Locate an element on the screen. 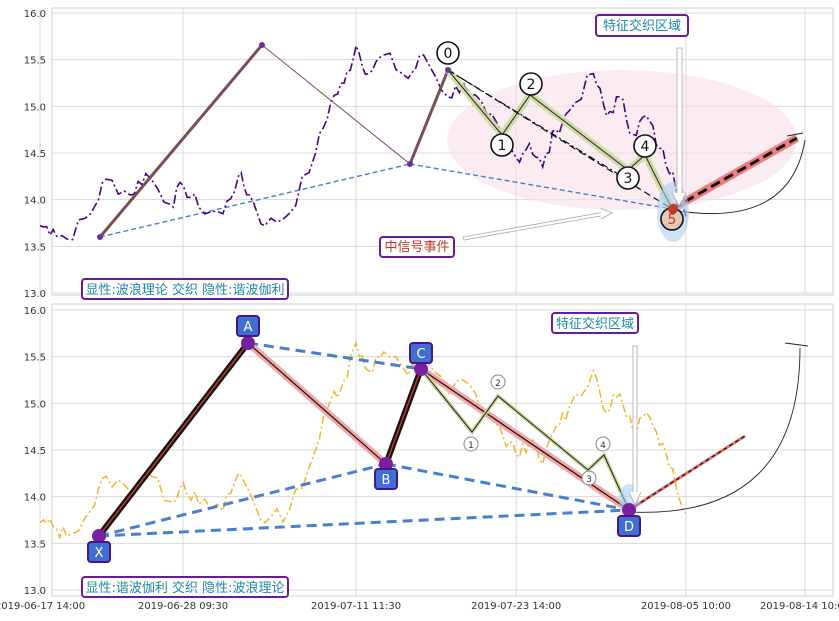  pivot-c is located at coordinates (421, 369).